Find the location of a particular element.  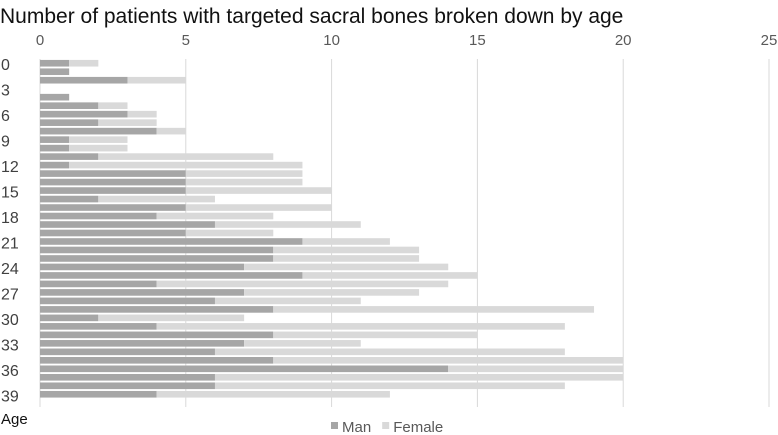

legend: Man Female is located at coordinates (387, 427).